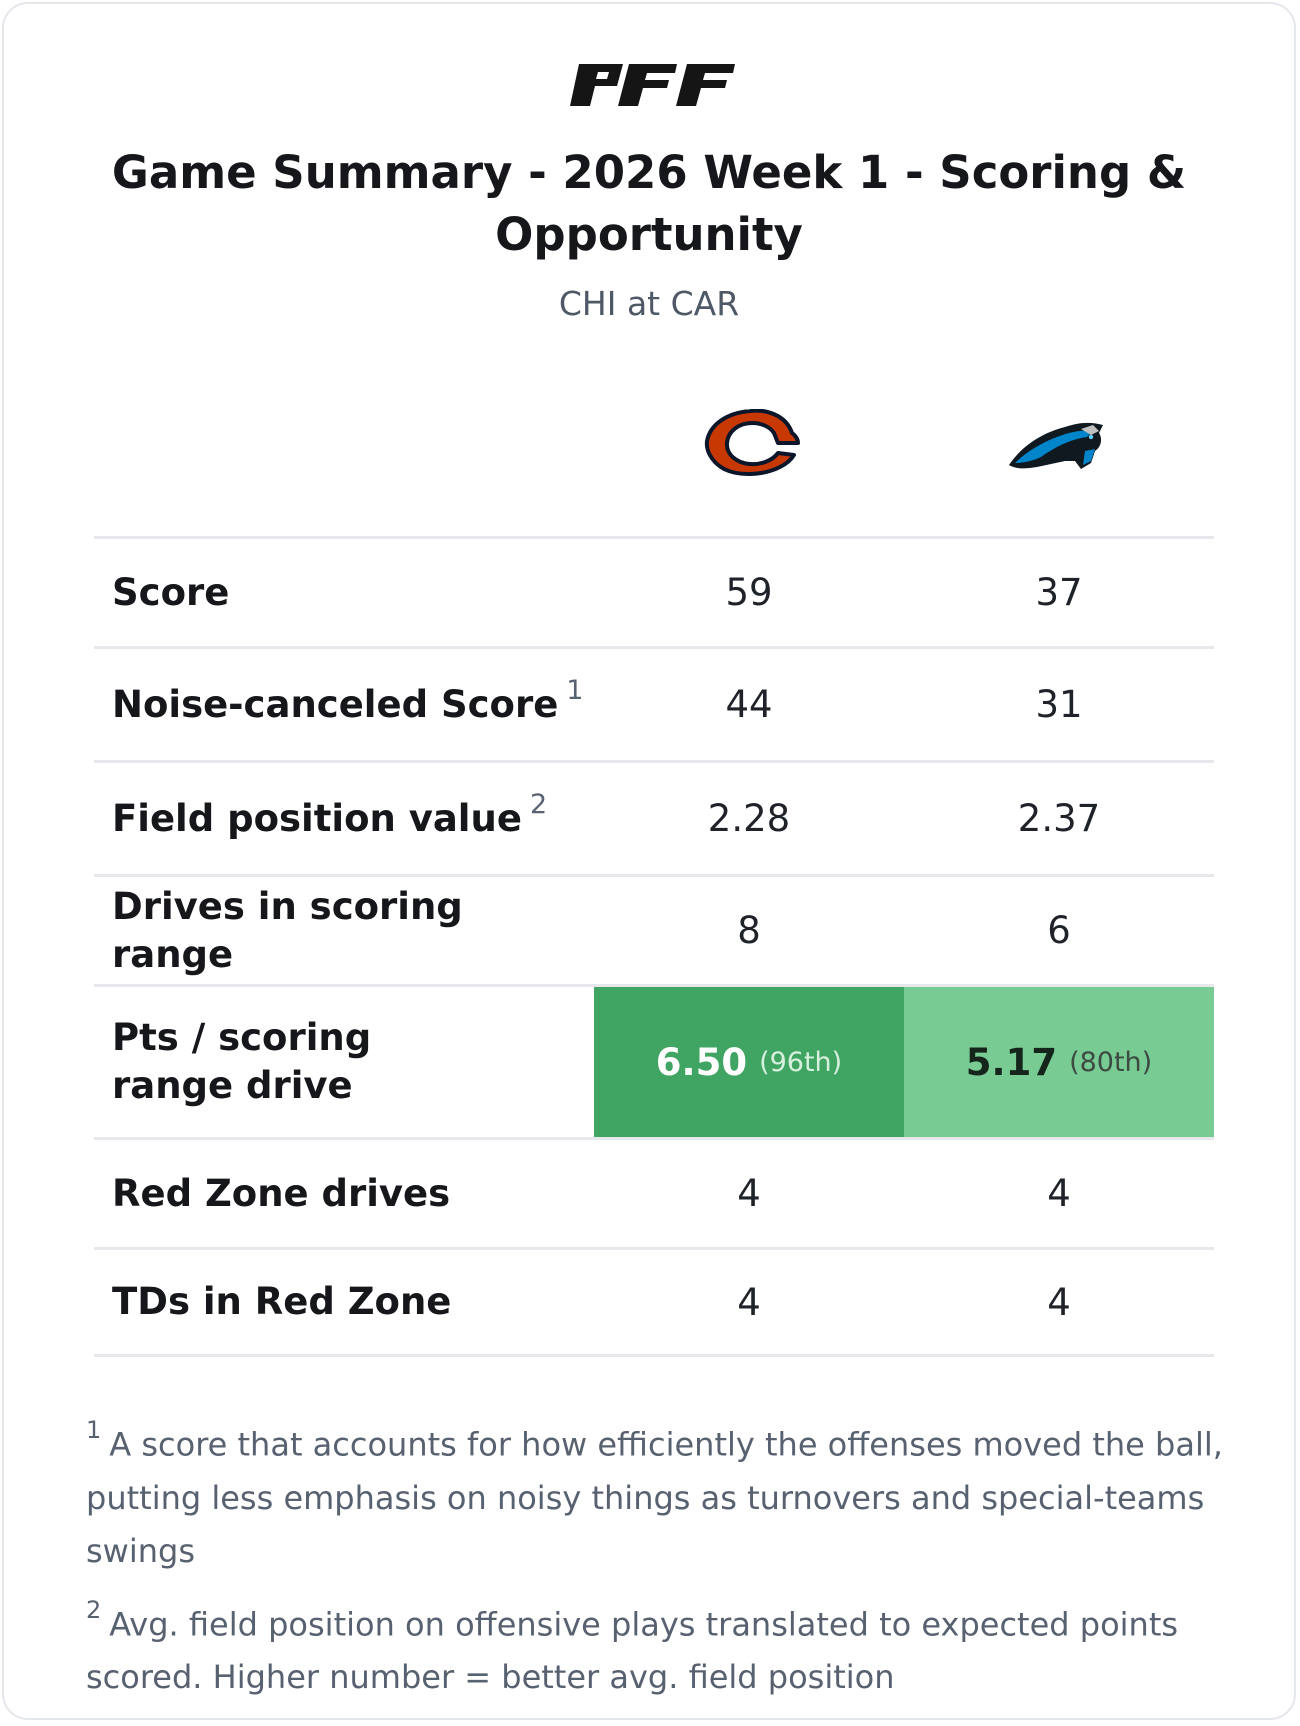  What do you see at coordinates (1059, 1062) in the screenshot?
I see `car-value-highlight: 5.17 (80th)` at bounding box center [1059, 1062].